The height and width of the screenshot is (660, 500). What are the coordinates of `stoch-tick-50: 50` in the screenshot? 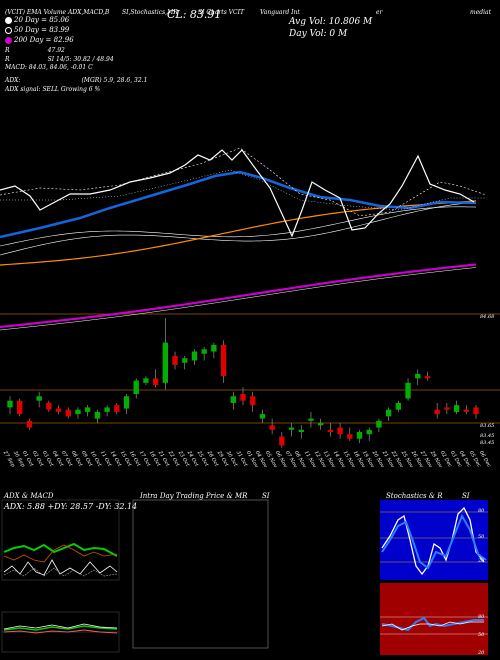 It's located at (481, 537).